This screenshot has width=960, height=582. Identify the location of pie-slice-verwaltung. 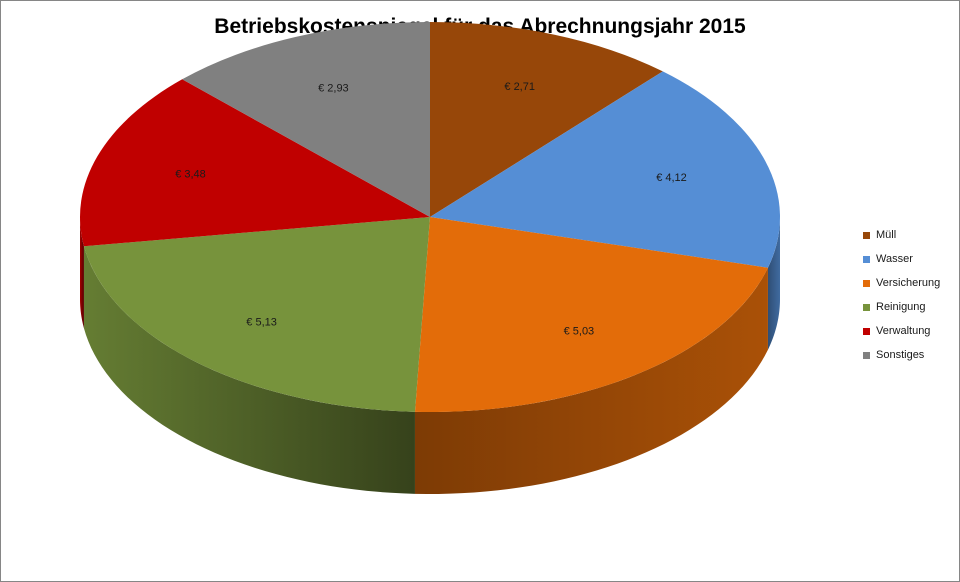
(255, 163).